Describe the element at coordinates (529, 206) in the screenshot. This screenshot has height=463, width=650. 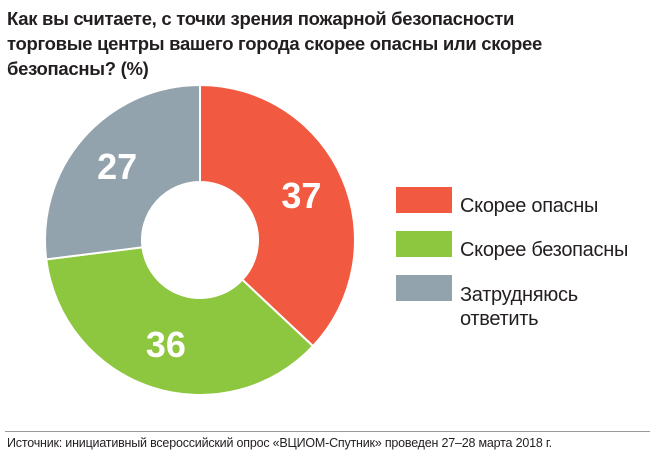
I see `legend-label-dangerous: Скорее опасны` at that location.